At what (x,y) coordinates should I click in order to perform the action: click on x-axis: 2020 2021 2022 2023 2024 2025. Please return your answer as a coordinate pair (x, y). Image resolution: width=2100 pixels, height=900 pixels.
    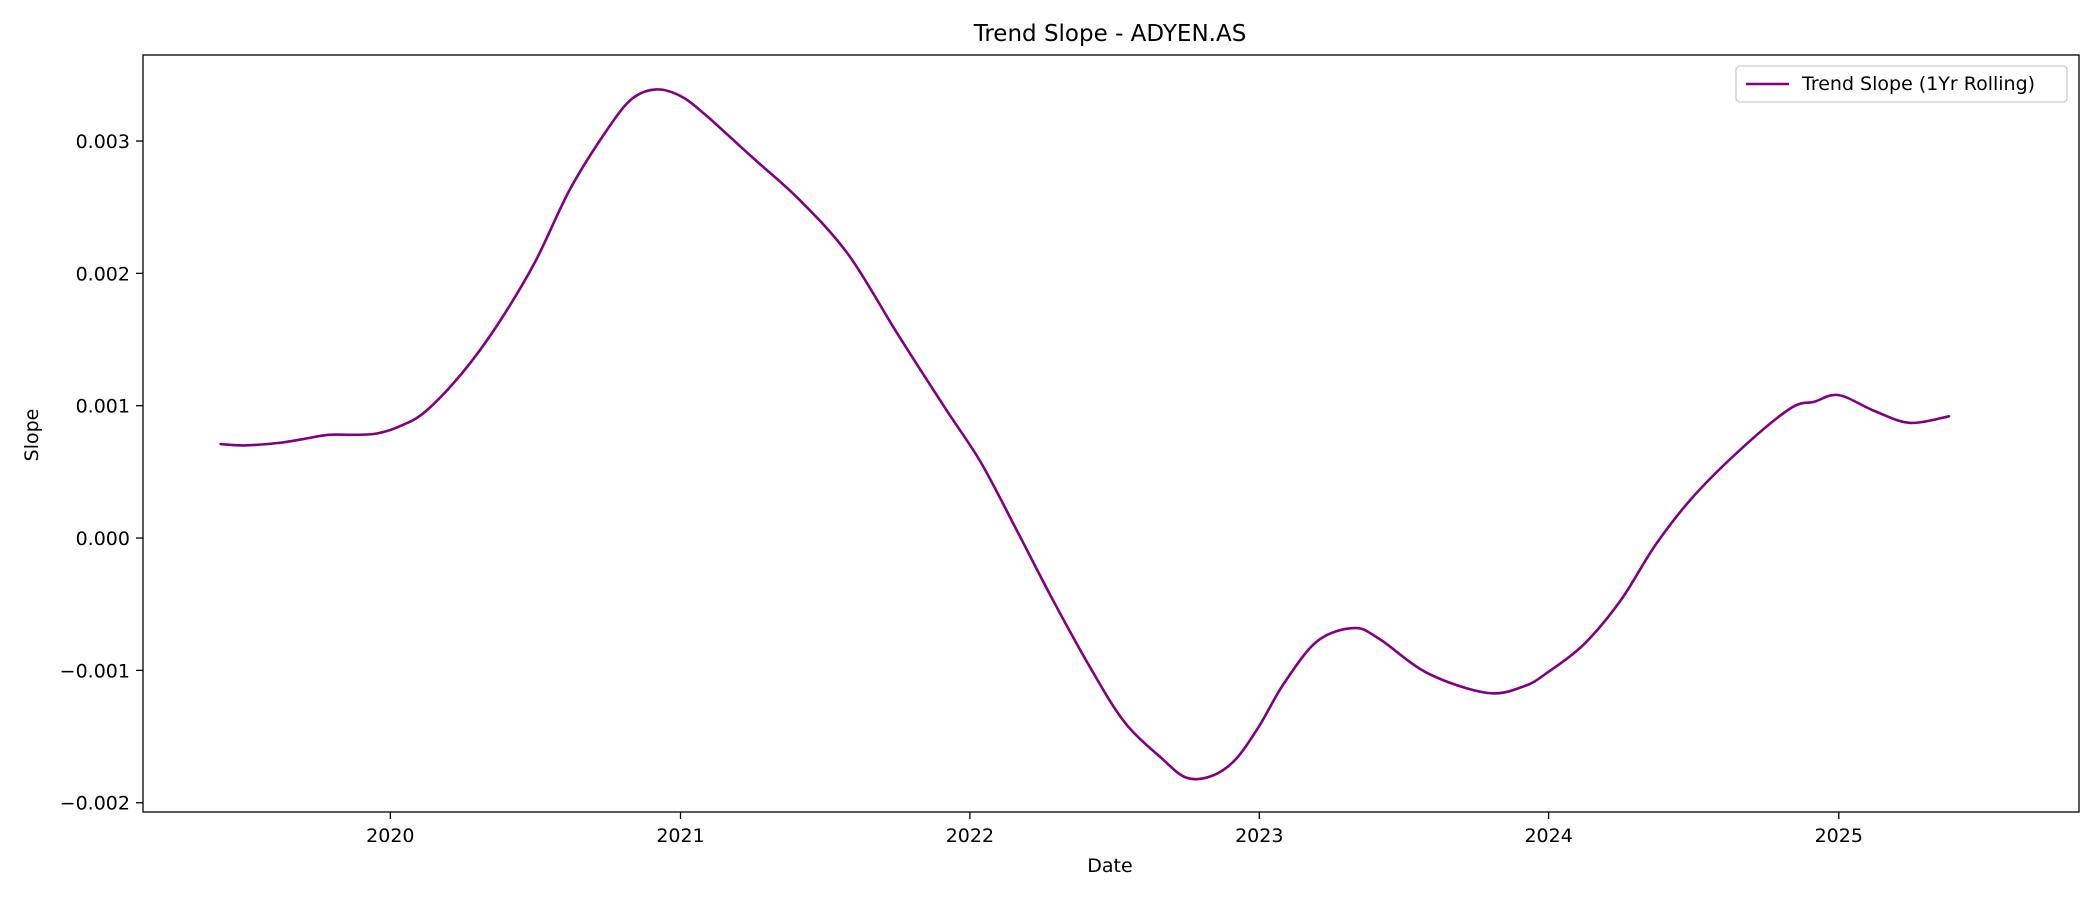
    Looking at the image, I should click on (1114, 829).